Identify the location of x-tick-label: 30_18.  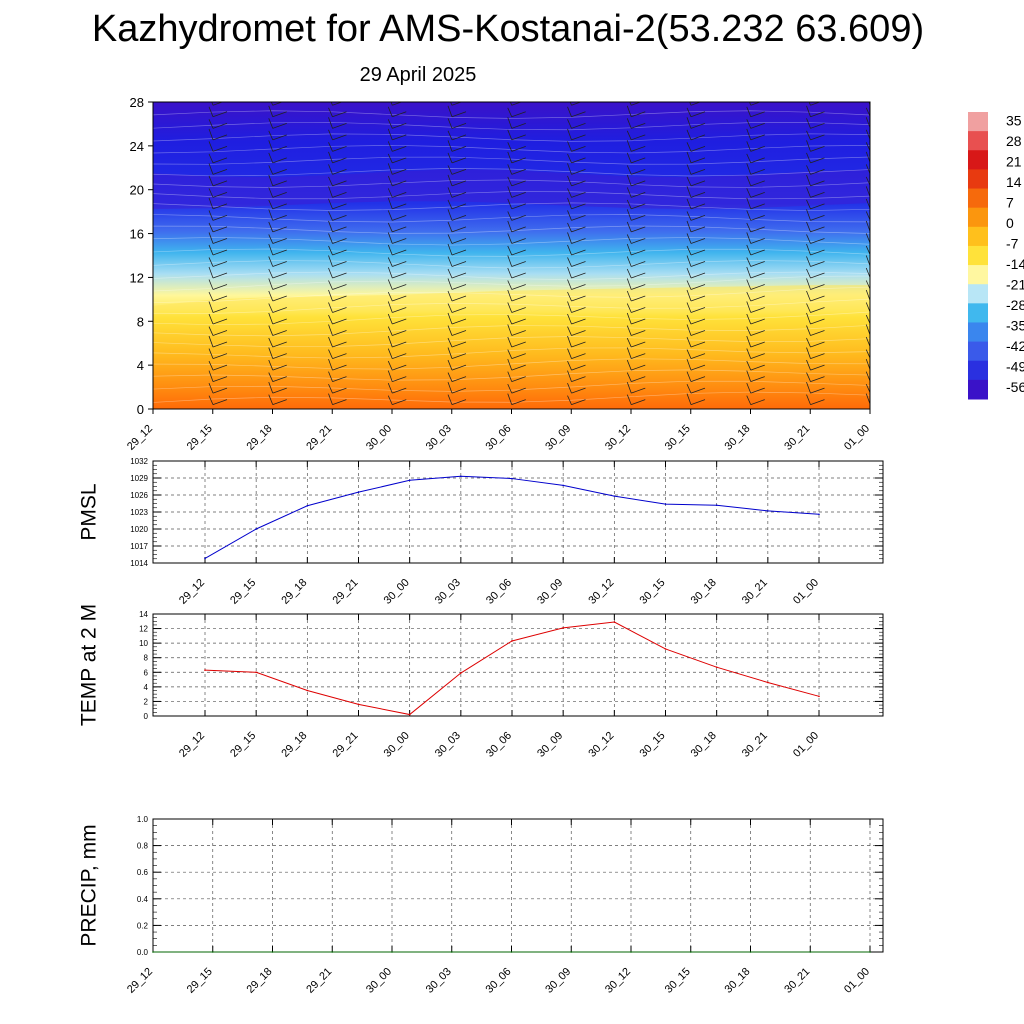
(738, 981).